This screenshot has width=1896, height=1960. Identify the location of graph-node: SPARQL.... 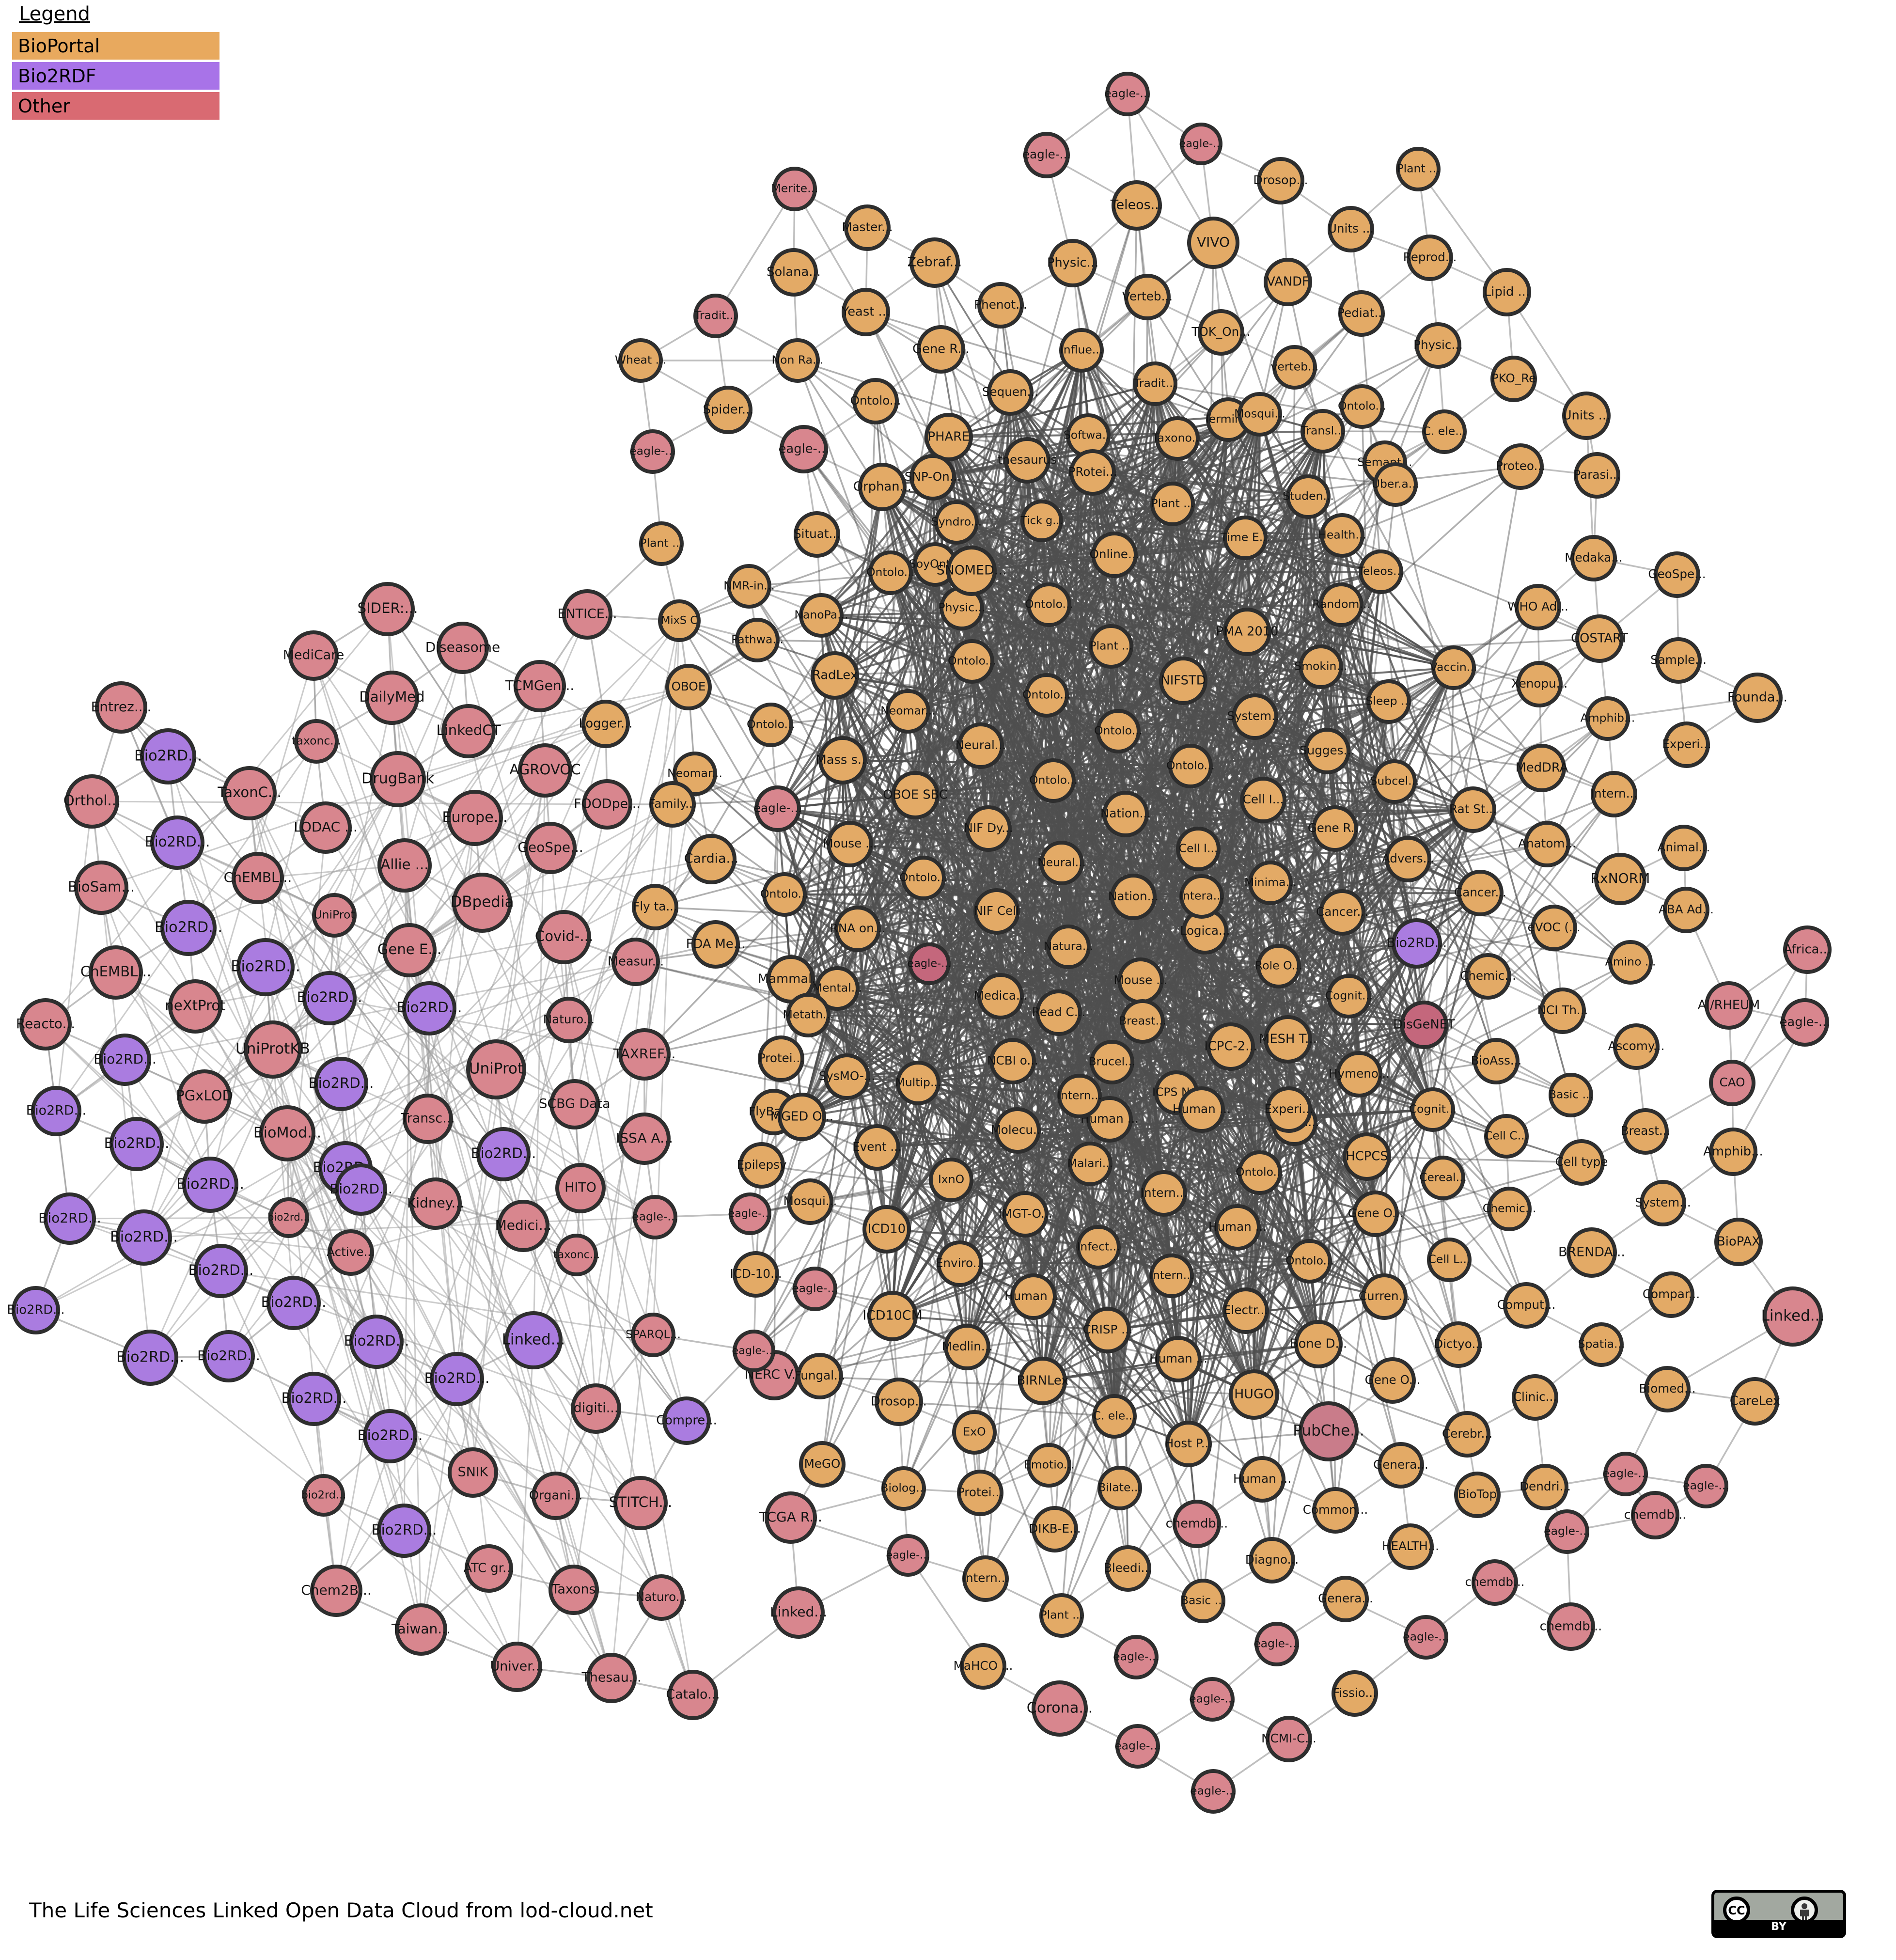
(653, 1335).